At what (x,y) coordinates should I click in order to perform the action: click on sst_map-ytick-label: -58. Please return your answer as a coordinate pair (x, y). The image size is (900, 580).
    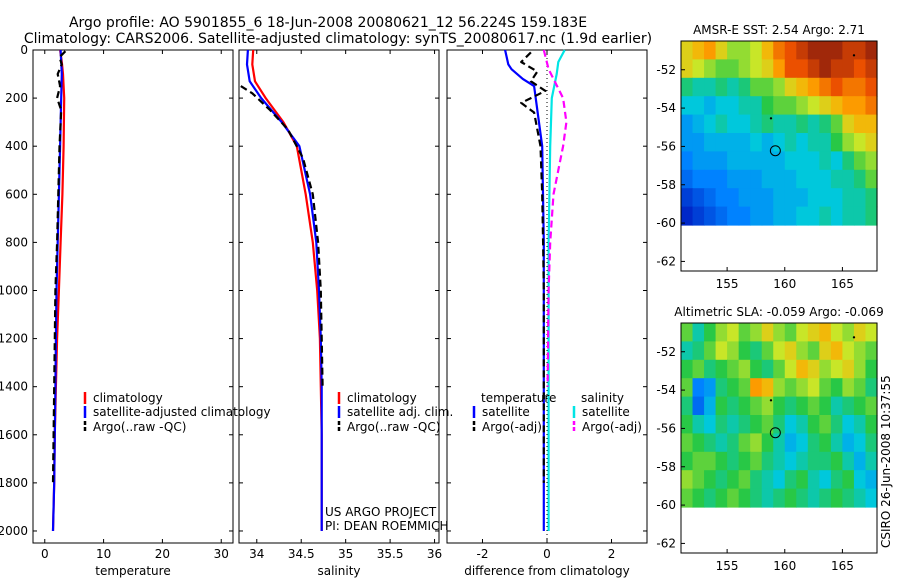
    Looking at the image, I should click on (666, 185).